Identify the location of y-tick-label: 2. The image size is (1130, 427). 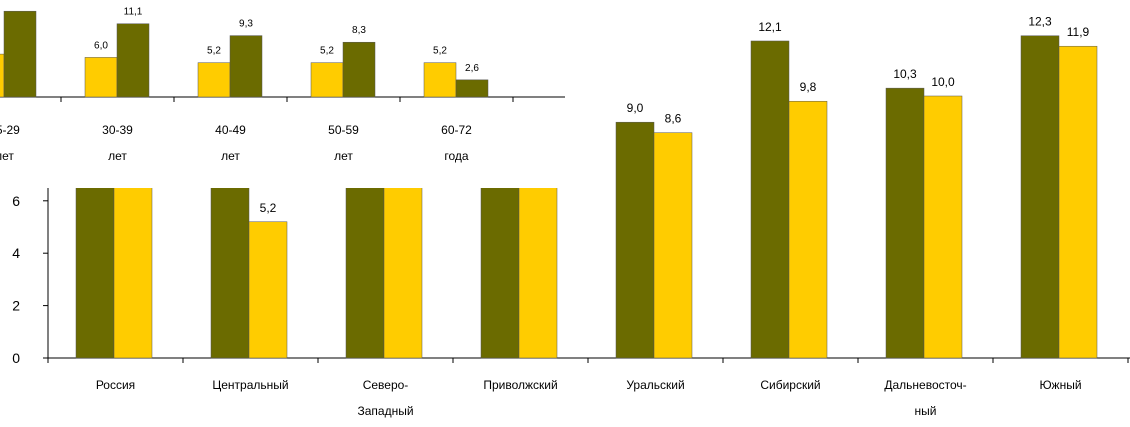
(16, 306).